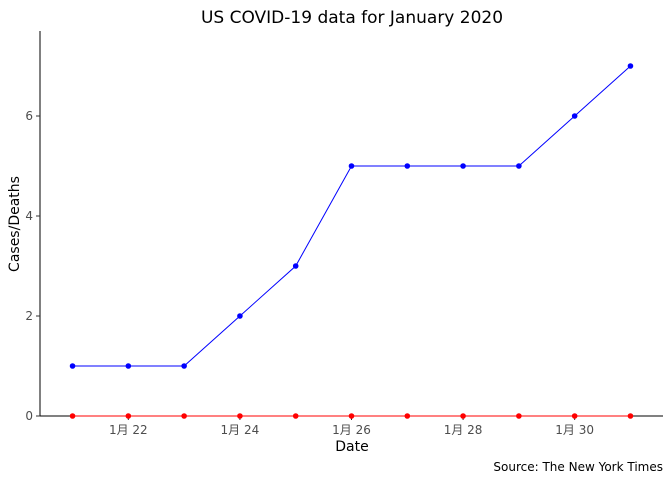 Image resolution: width=672 pixels, height=484 pixels. What do you see at coordinates (578, 467) in the screenshot?
I see `chart-caption: Source: The New York Times` at bounding box center [578, 467].